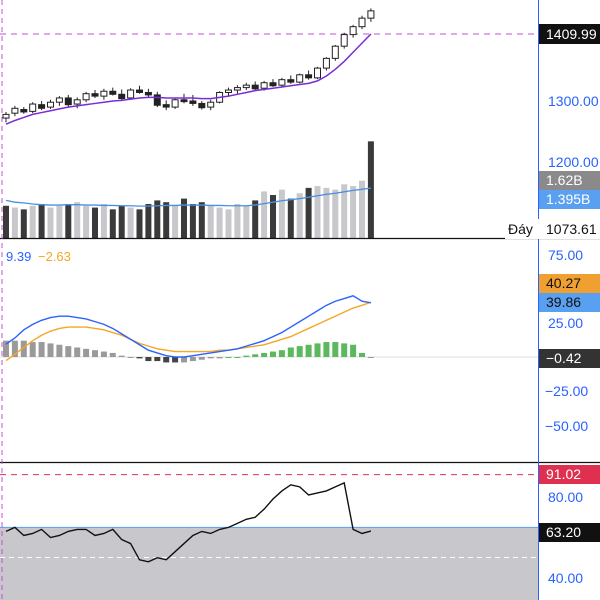 This screenshot has width=600, height=600. What do you see at coordinates (569, 358) in the screenshot?
I see `hist-tag: −0.42` at bounding box center [569, 358].